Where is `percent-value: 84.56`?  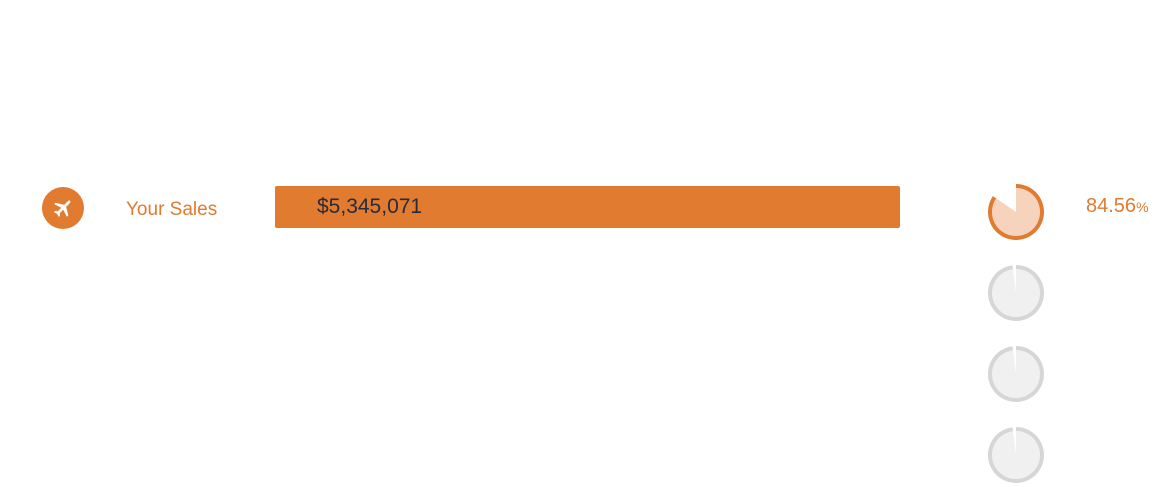
percent-value: 84.56 is located at coordinates (1111, 206).